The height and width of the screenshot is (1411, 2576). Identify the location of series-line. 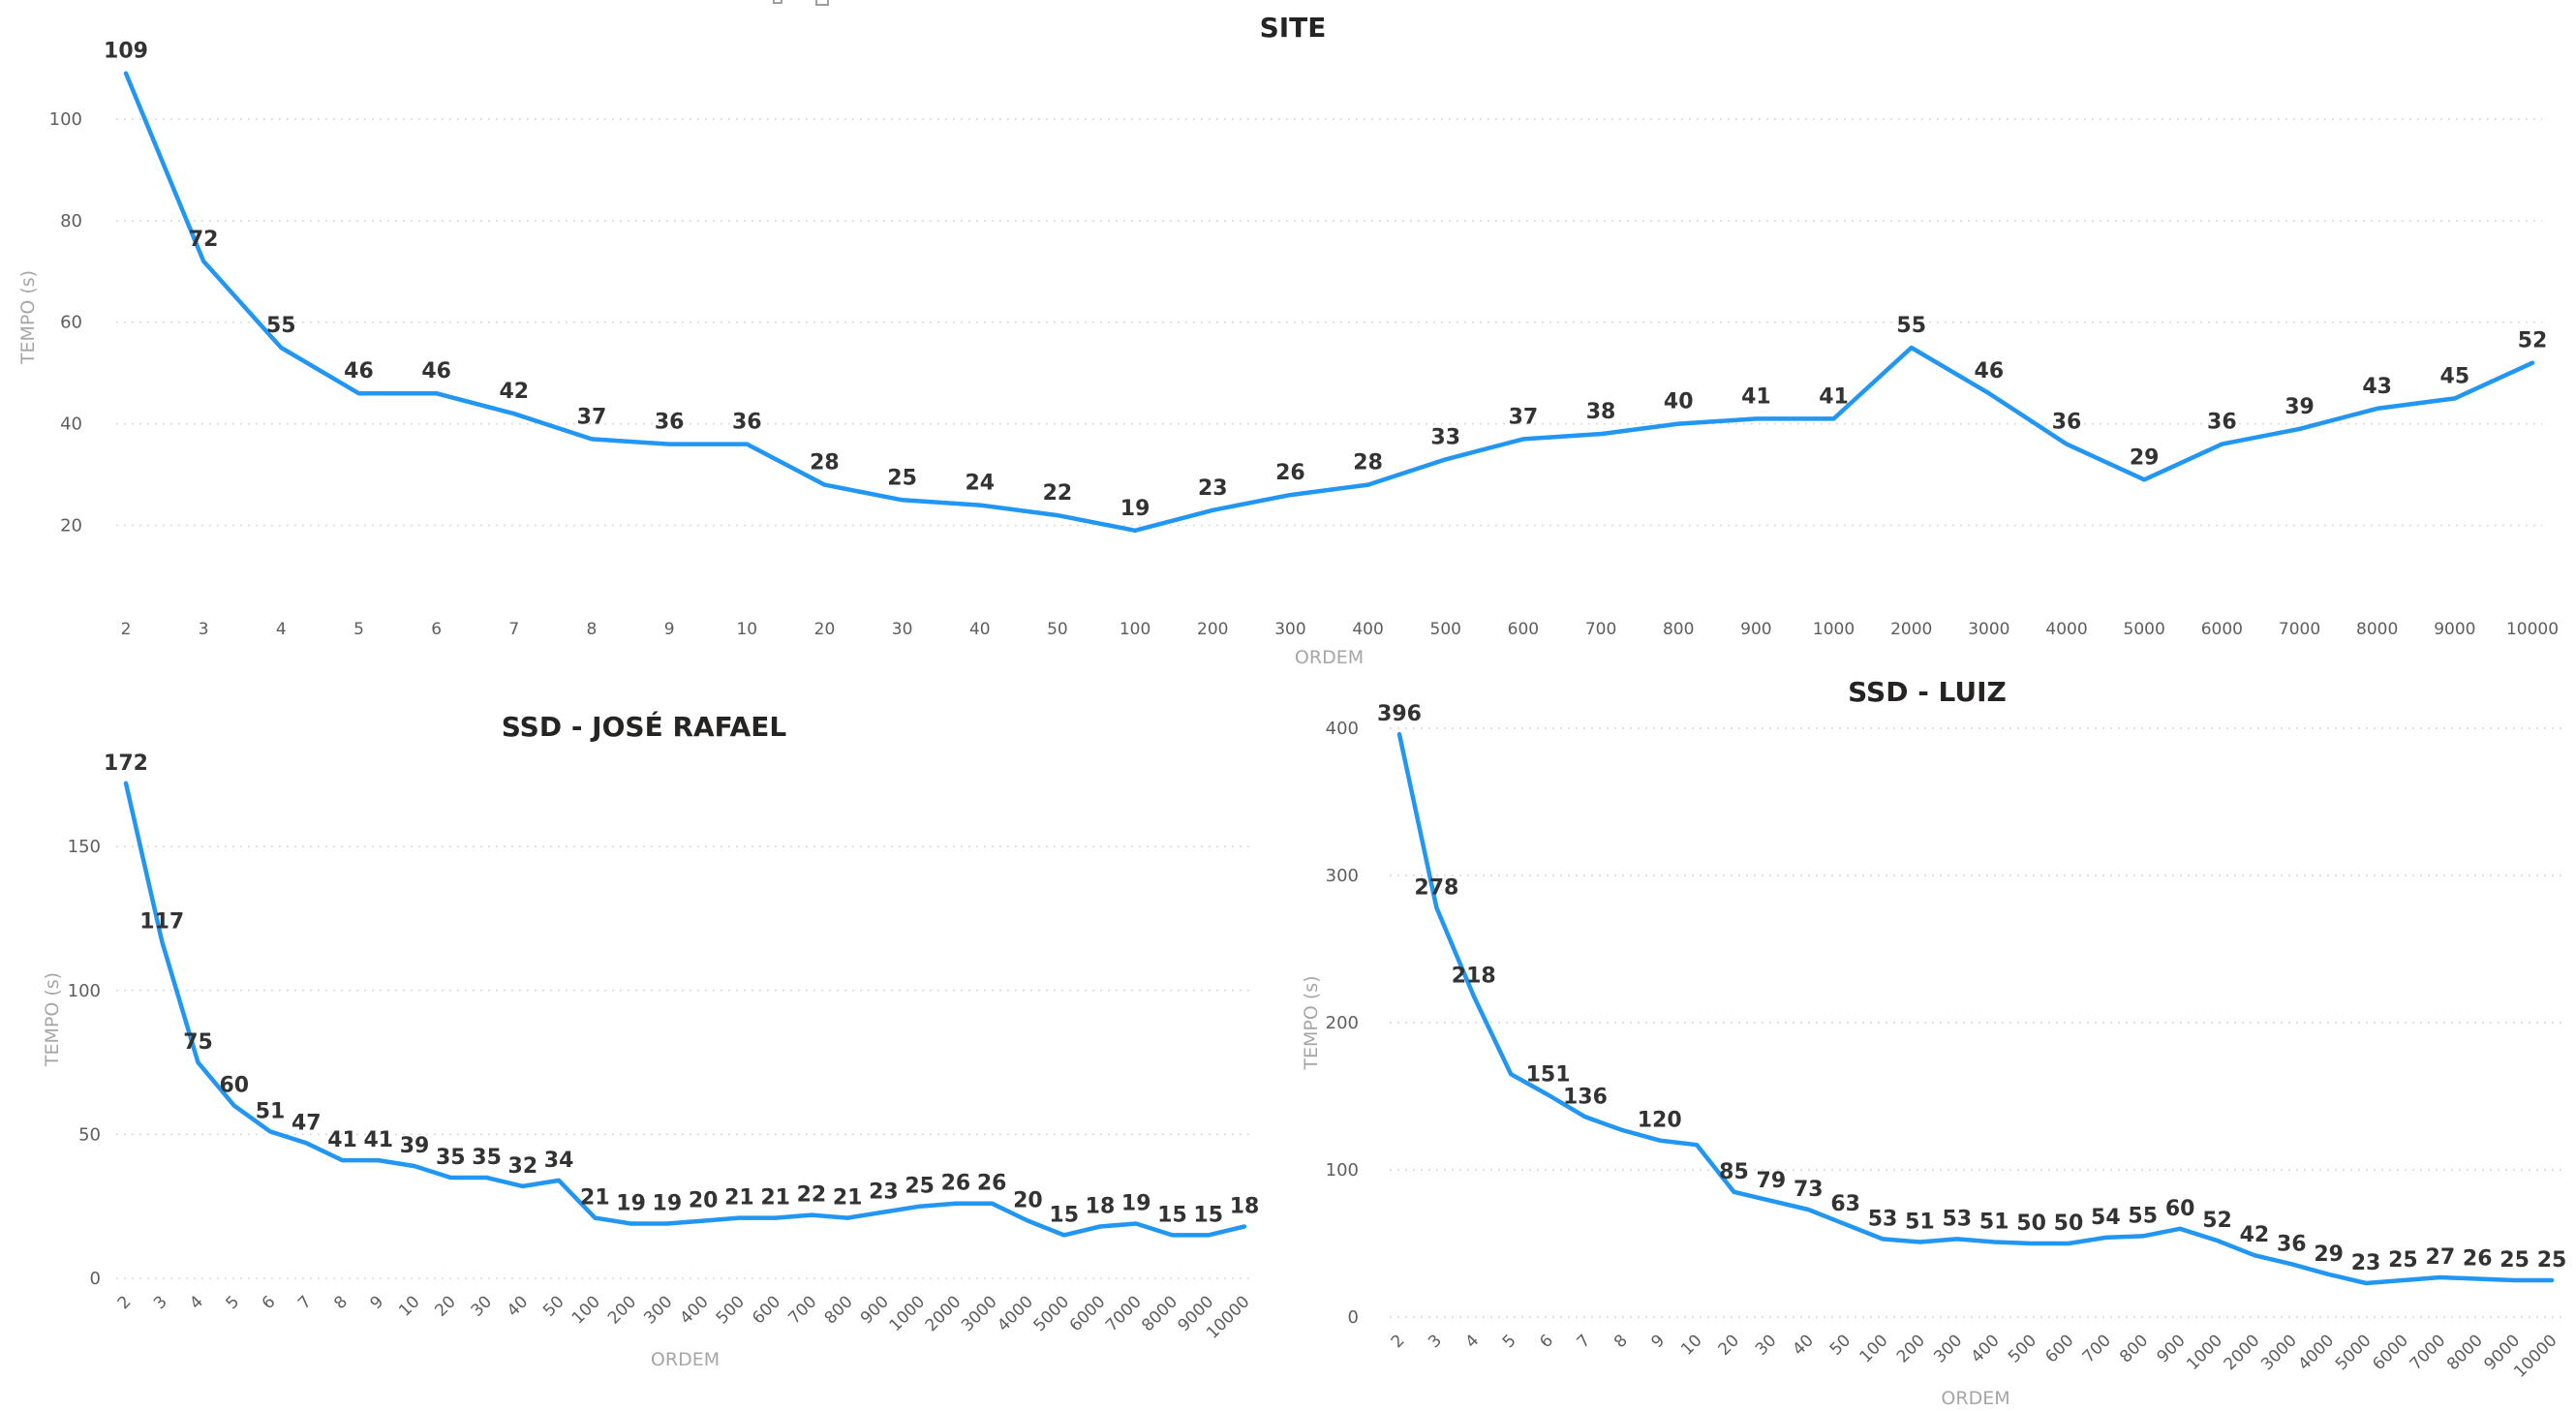
(685, 1010).